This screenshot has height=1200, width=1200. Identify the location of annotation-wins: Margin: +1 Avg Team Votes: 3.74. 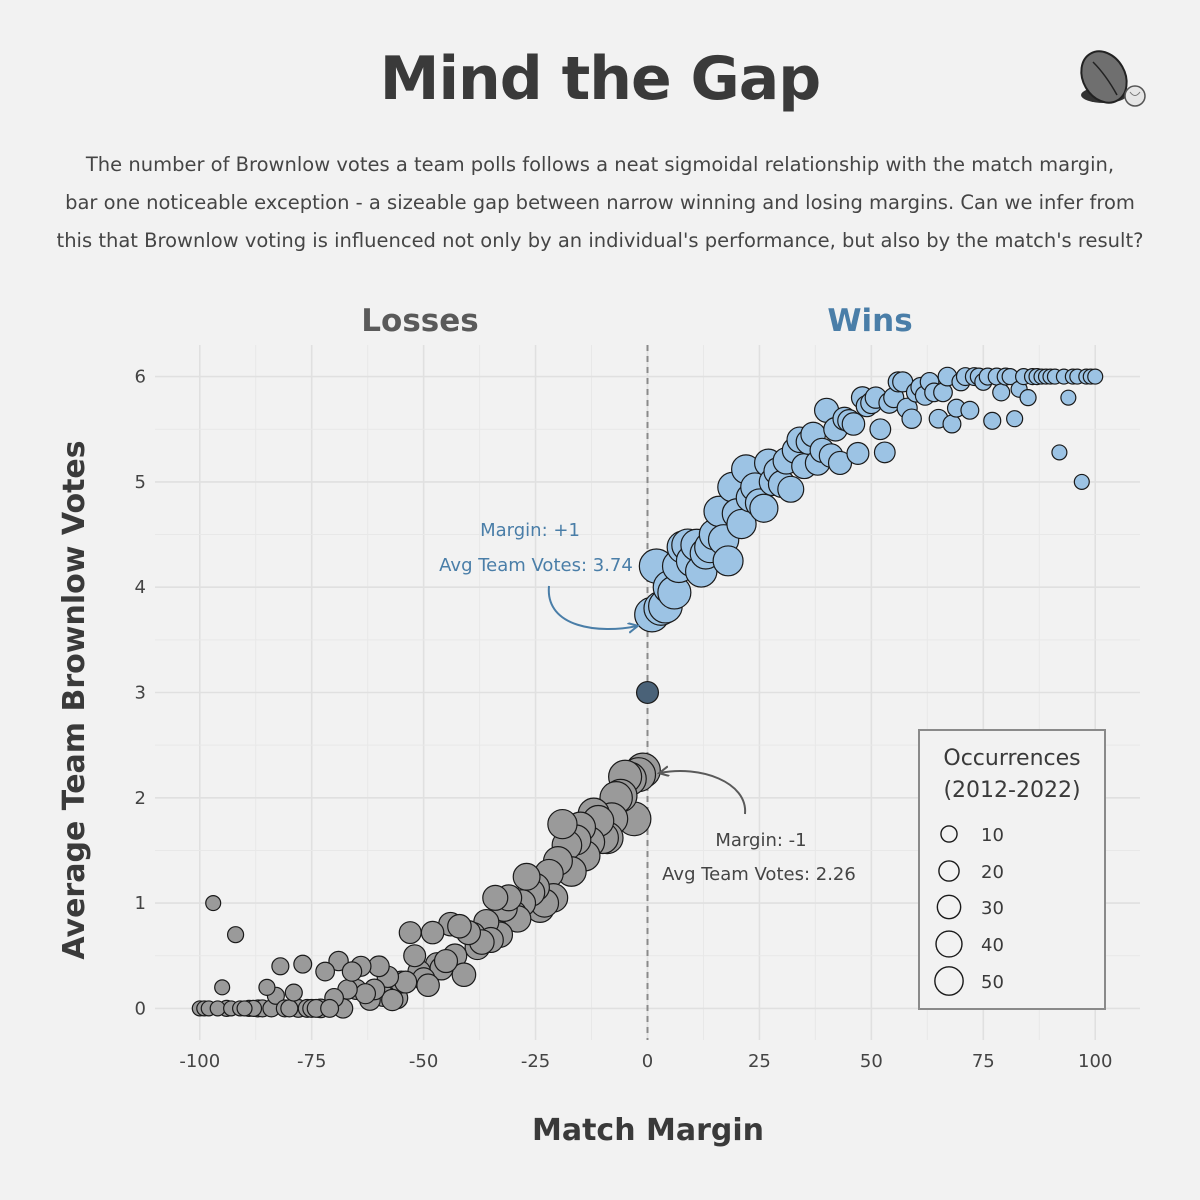
(538, 574).